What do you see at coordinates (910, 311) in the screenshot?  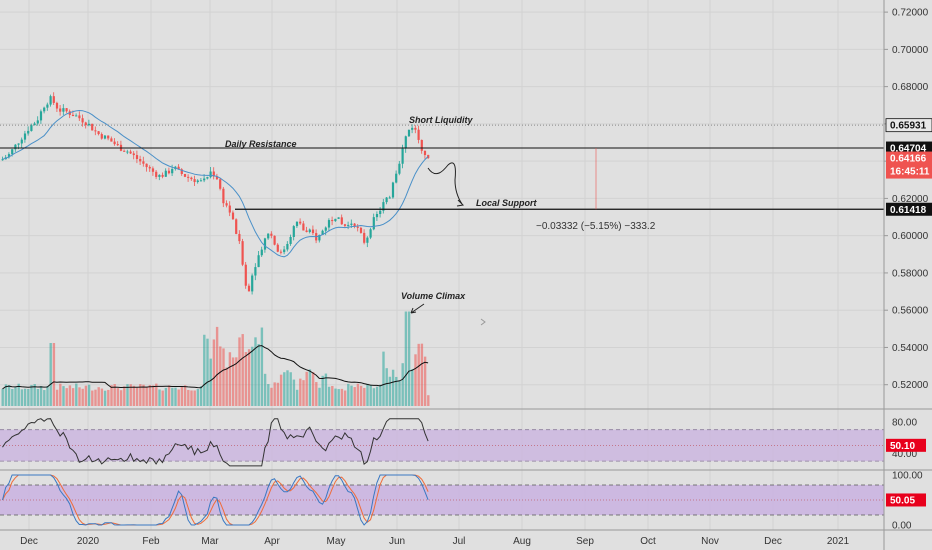 I see `price-tick-label: 0.56000` at bounding box center [910, 311].